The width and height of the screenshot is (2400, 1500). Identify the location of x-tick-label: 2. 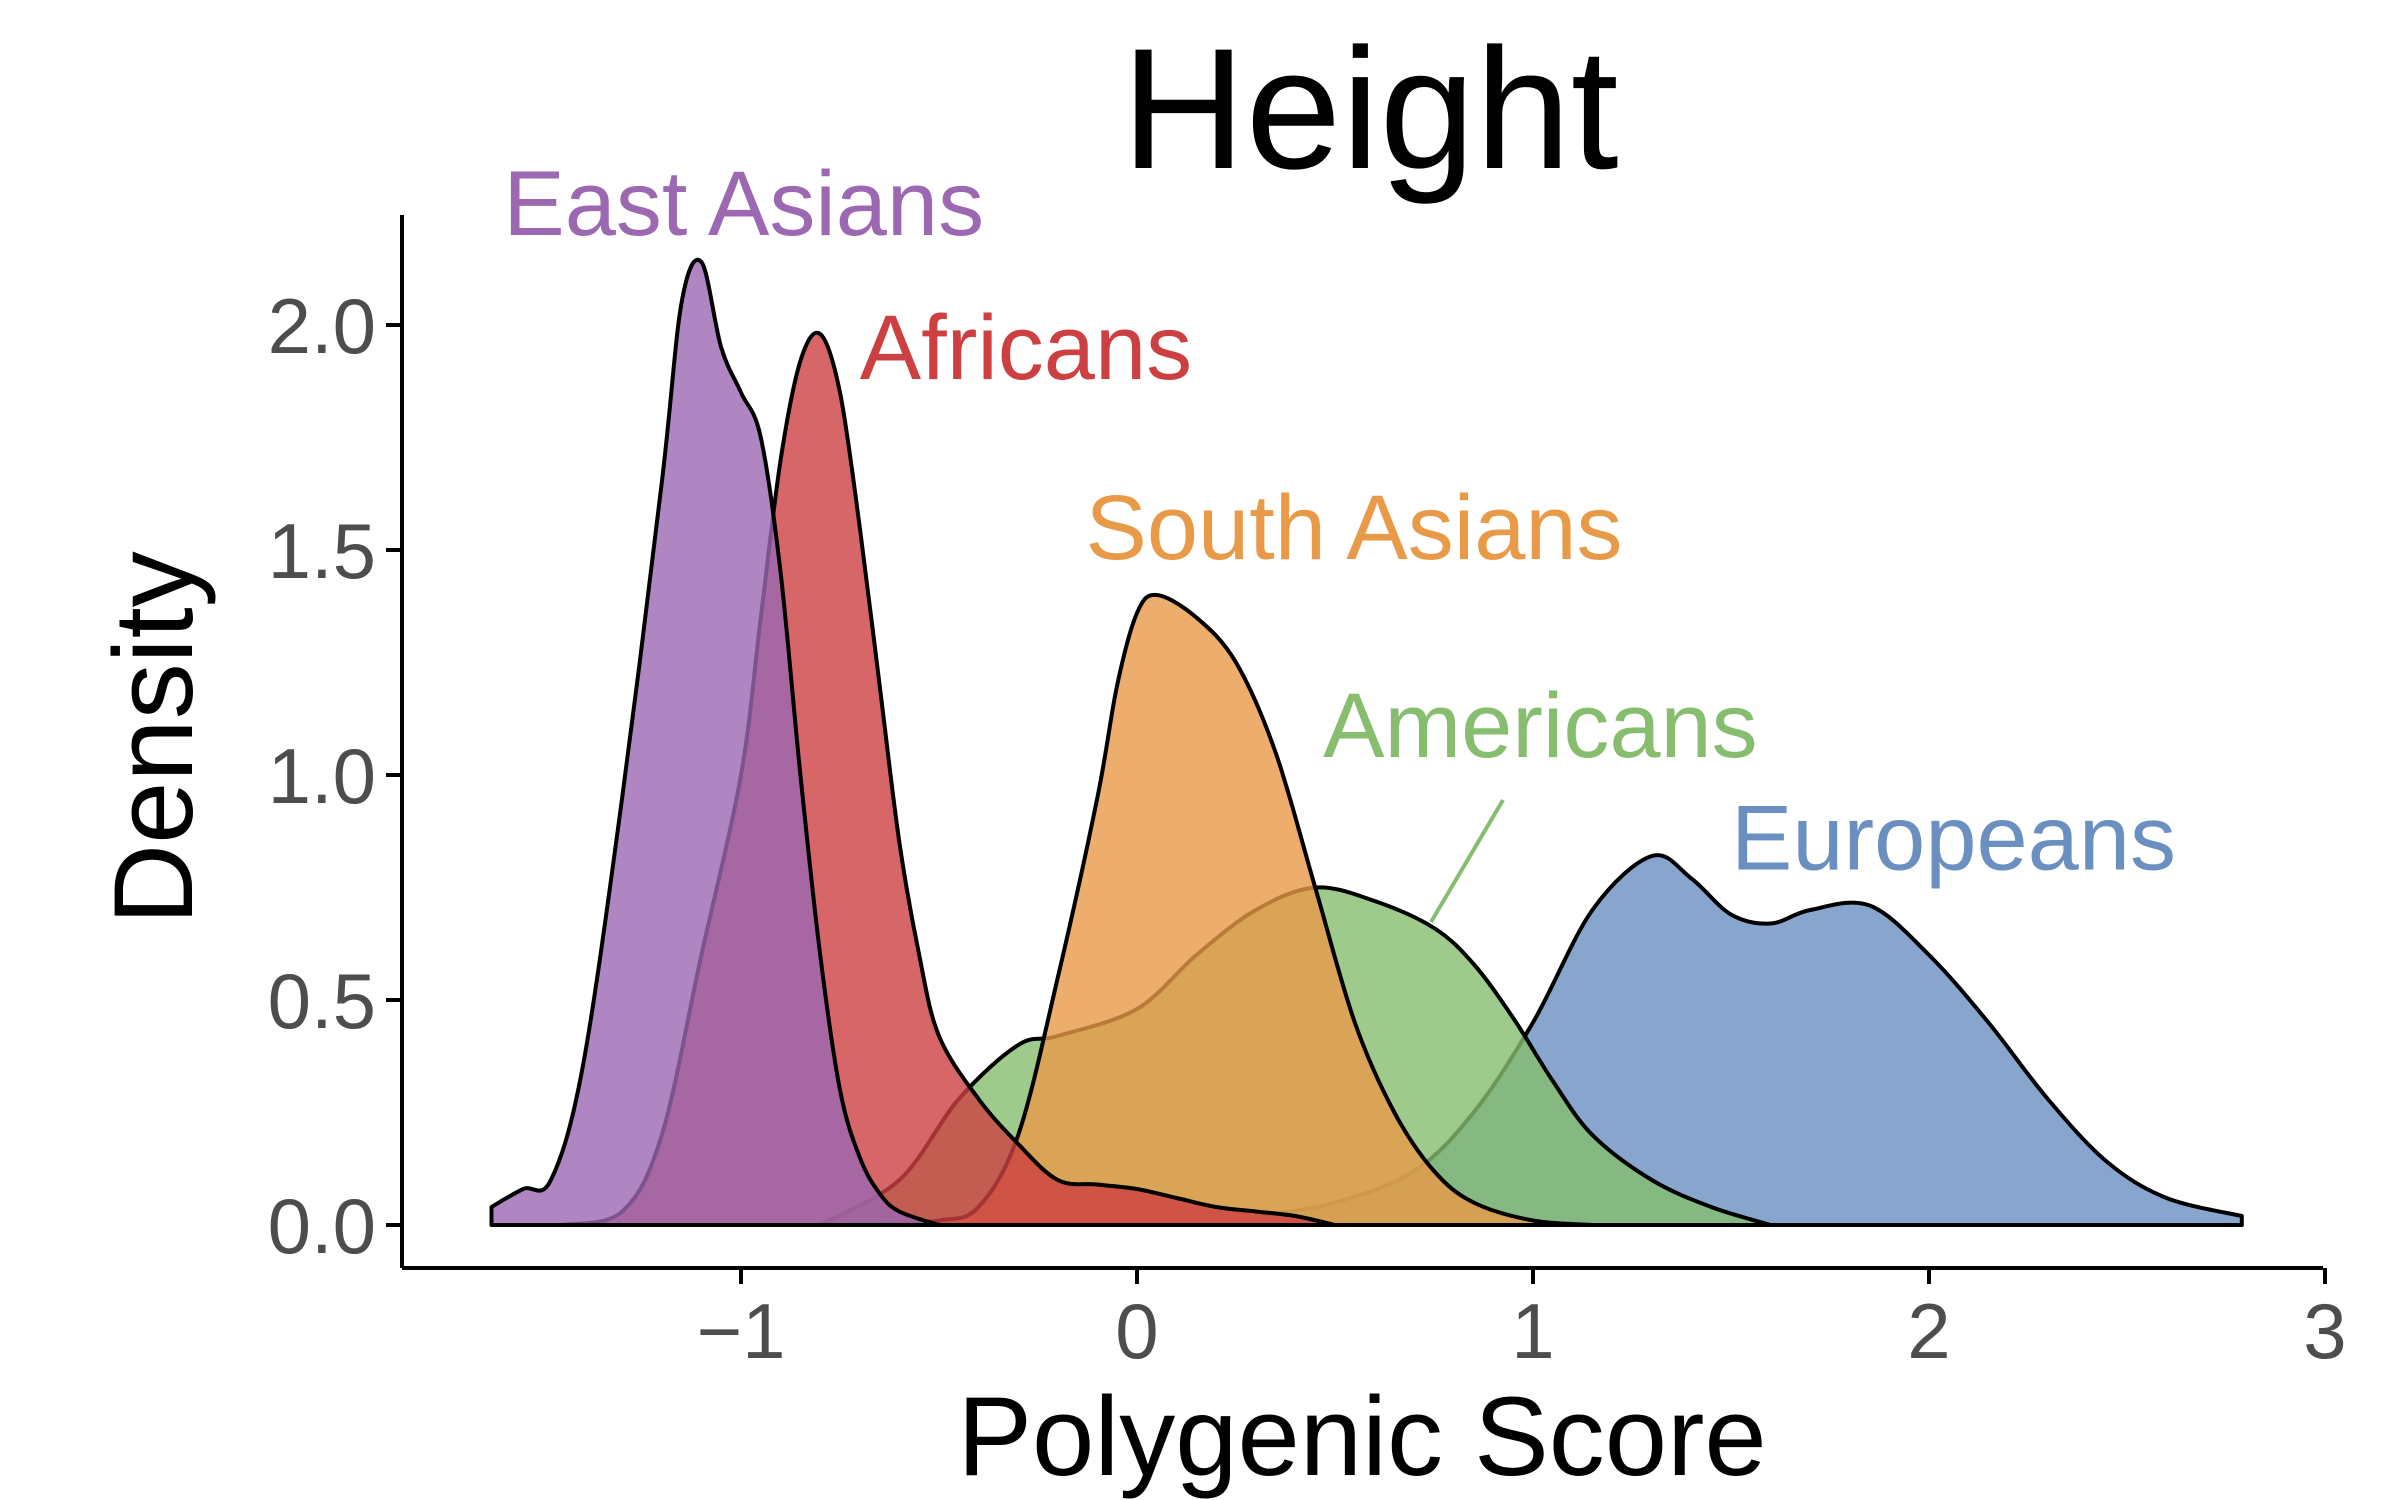
(1928, 1331).